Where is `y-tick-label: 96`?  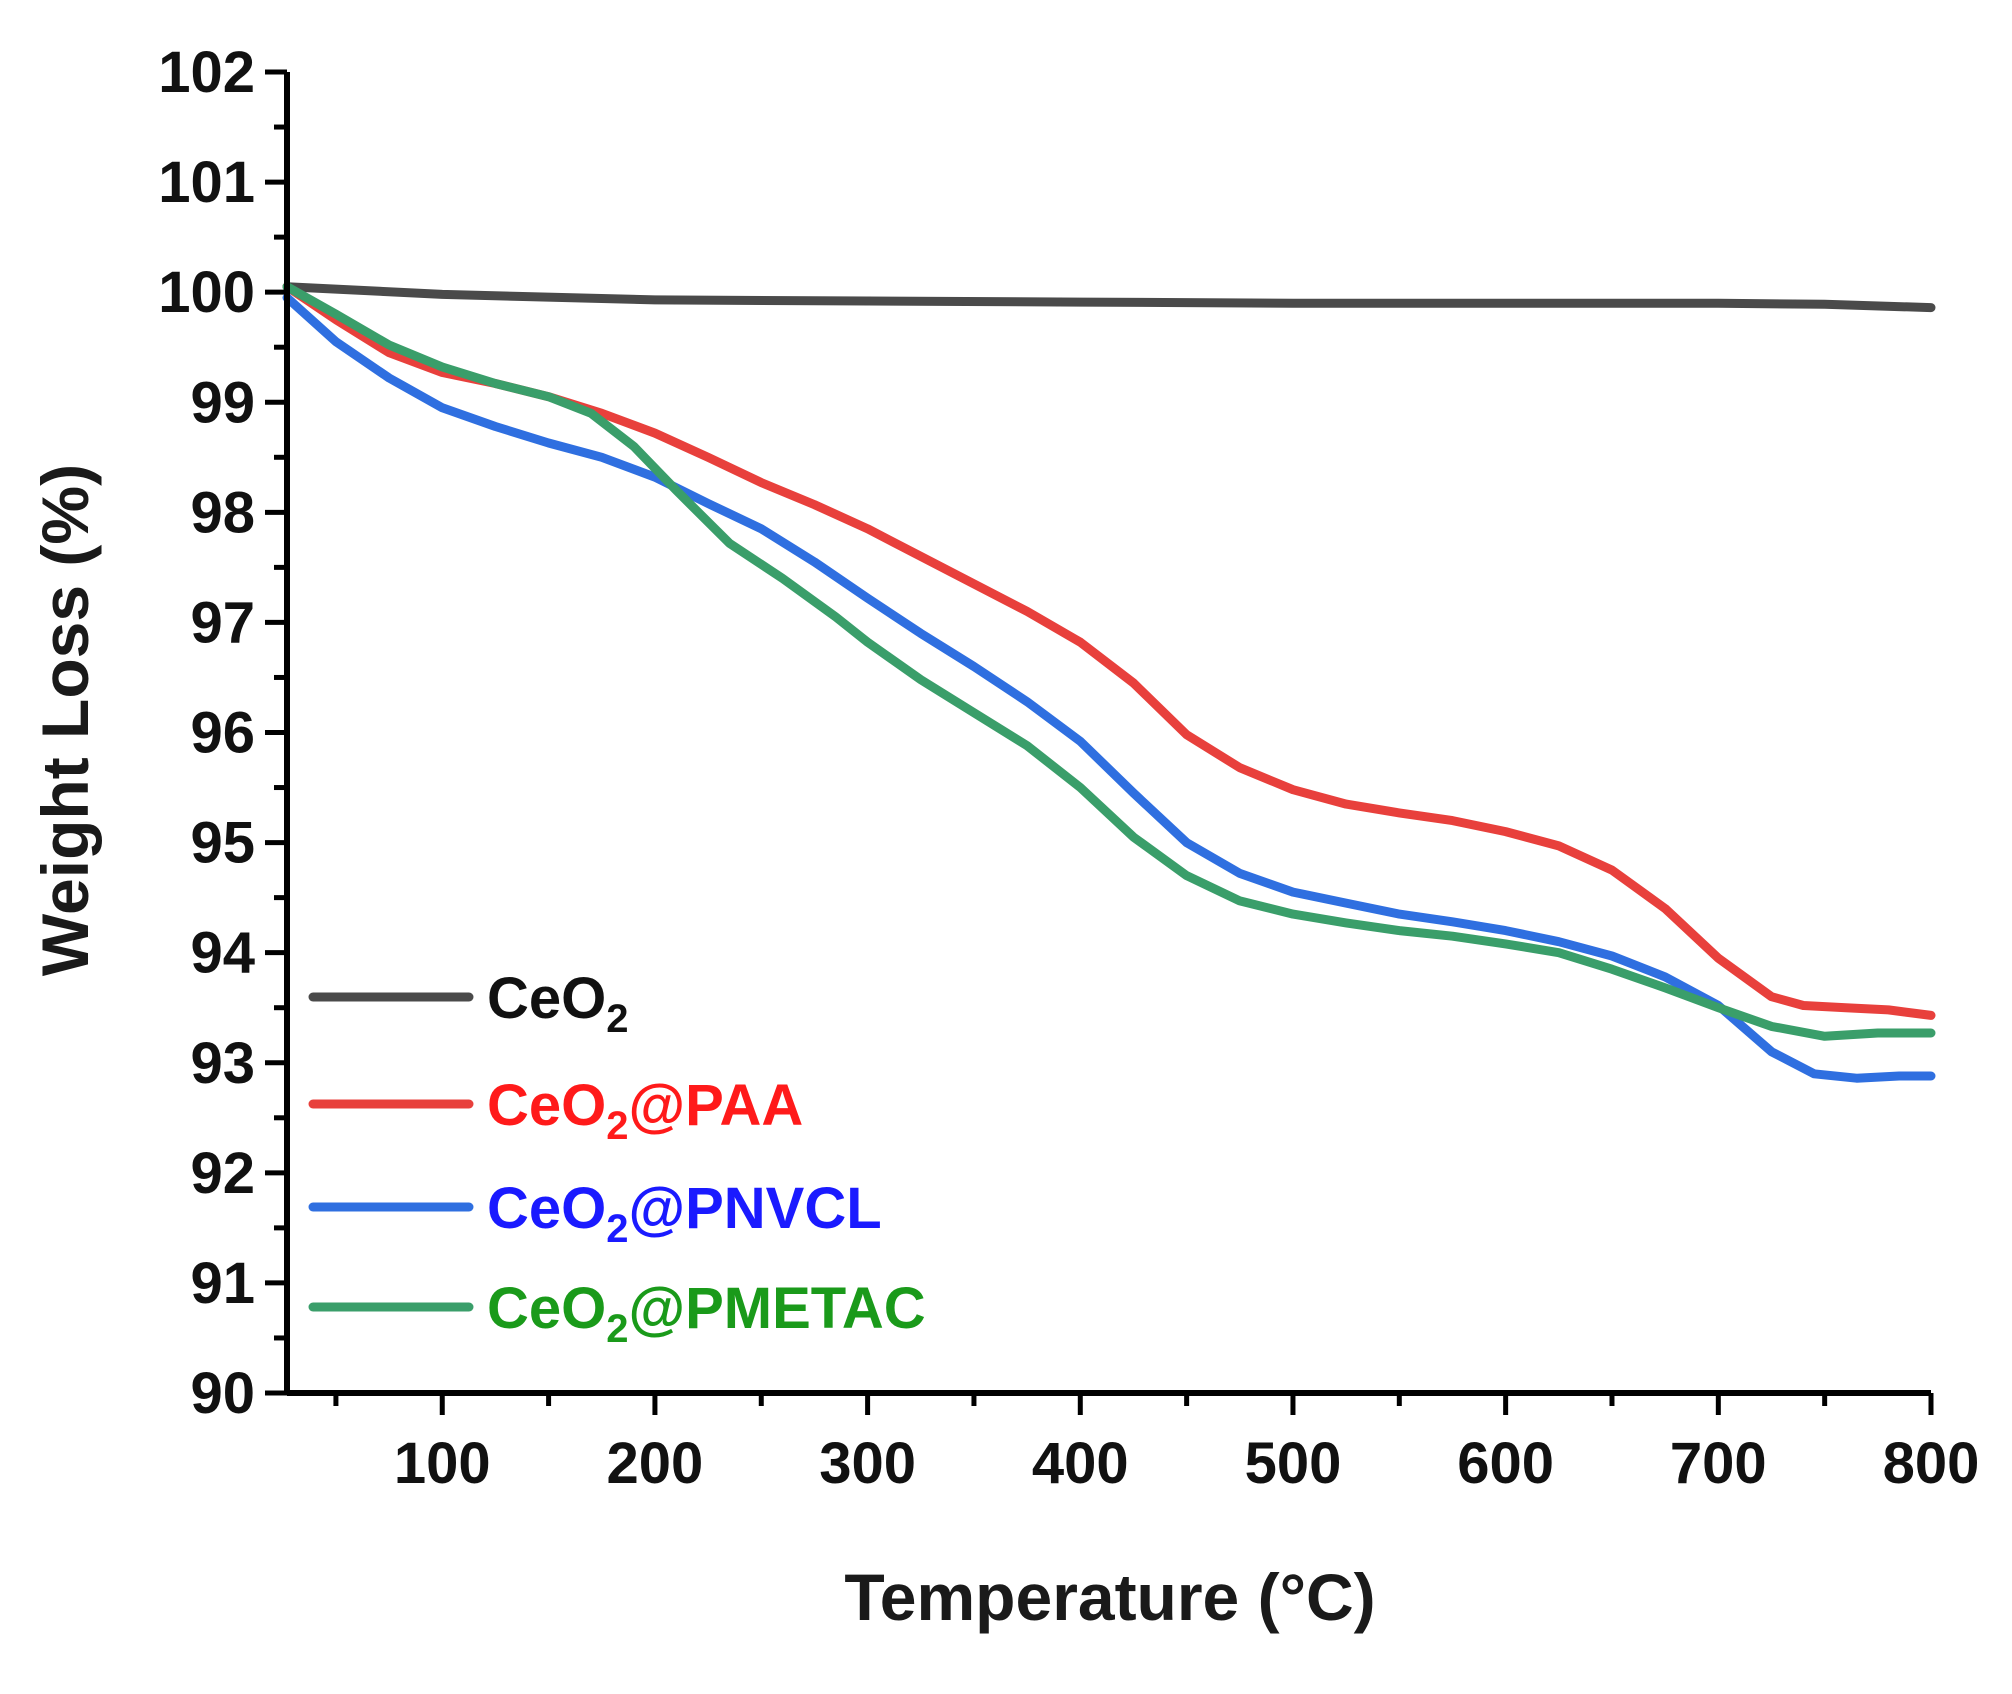 y-tick-label: 96 is located at coordinates (222, 733).